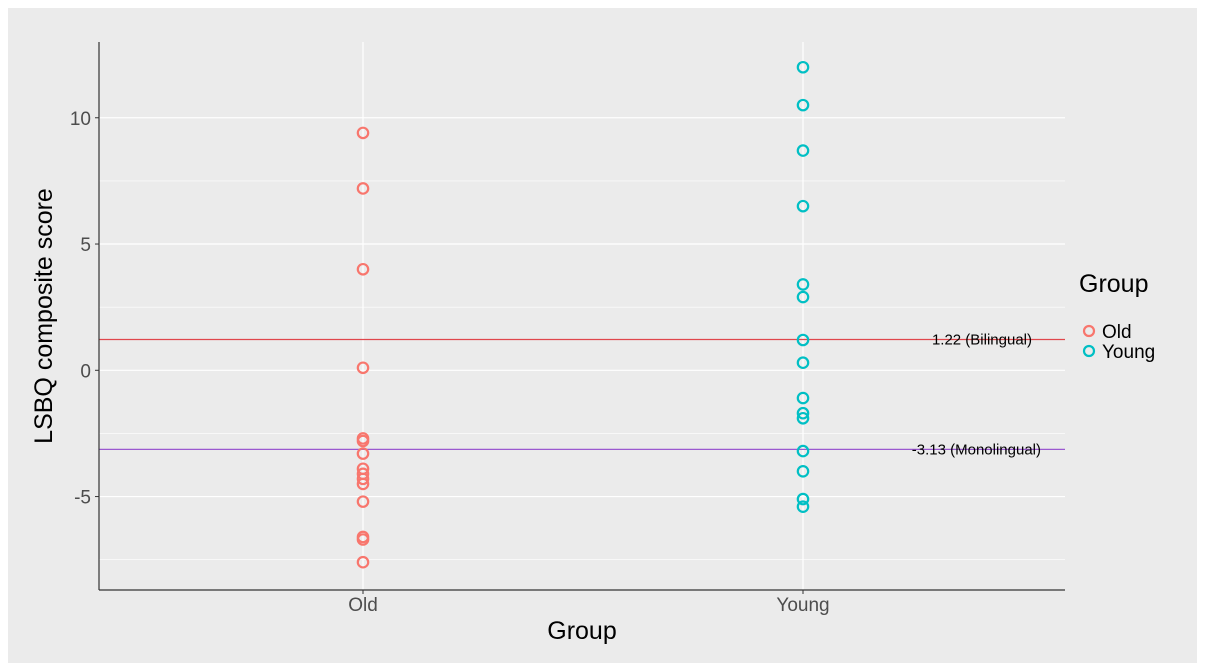 The height and width of the screenshot is (671, 1205). Describe the element at coordinates (363, 605) in the screenshot. I see `x-tick-label: Old` at that location.